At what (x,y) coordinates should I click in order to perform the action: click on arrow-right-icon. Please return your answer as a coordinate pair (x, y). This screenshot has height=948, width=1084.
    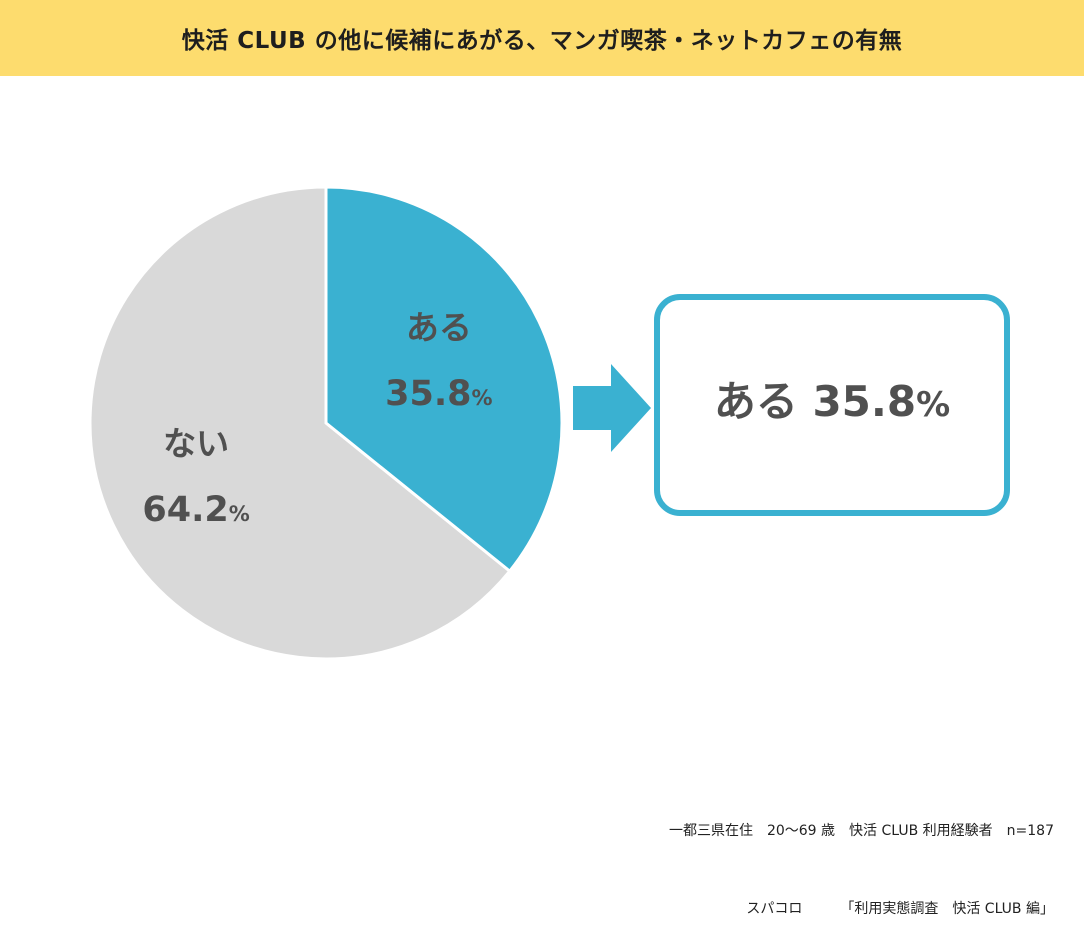
    Looking at the image, I should click on (612, 408).